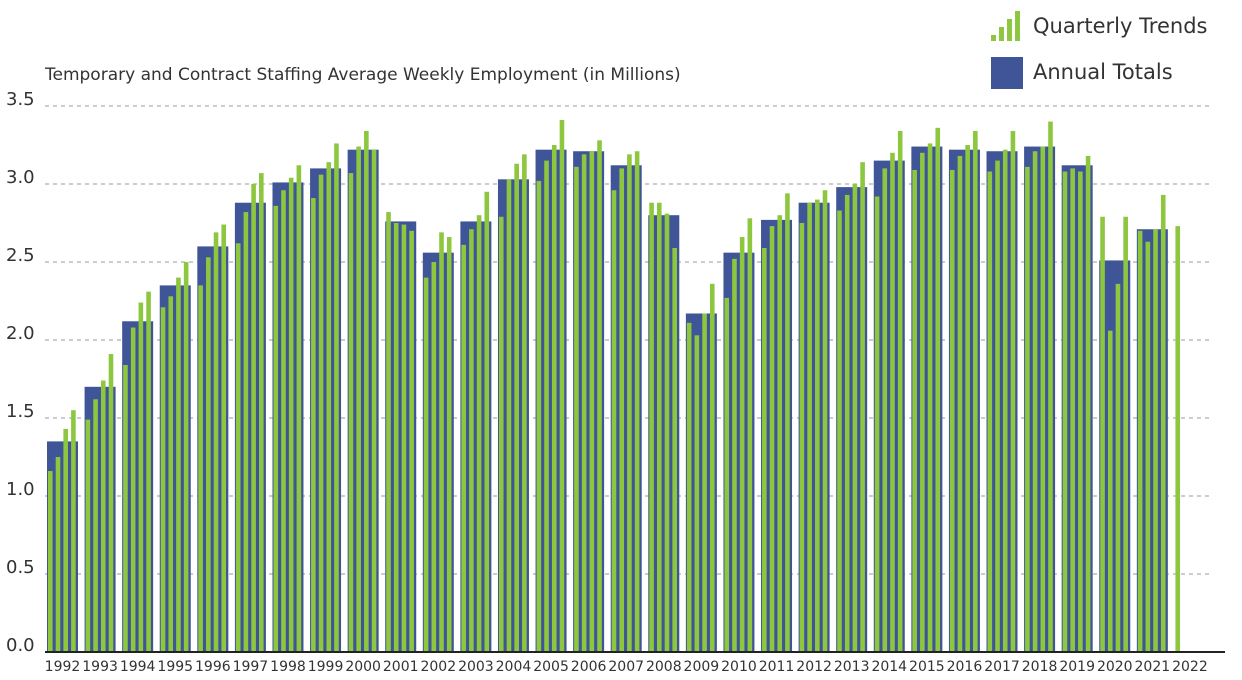 Image resolution: width=1242 pixels, height=680 pixels. Describe the element at coordinates (476, 667) in the screenshot. I see `x-tick-label: 2003` at that location.